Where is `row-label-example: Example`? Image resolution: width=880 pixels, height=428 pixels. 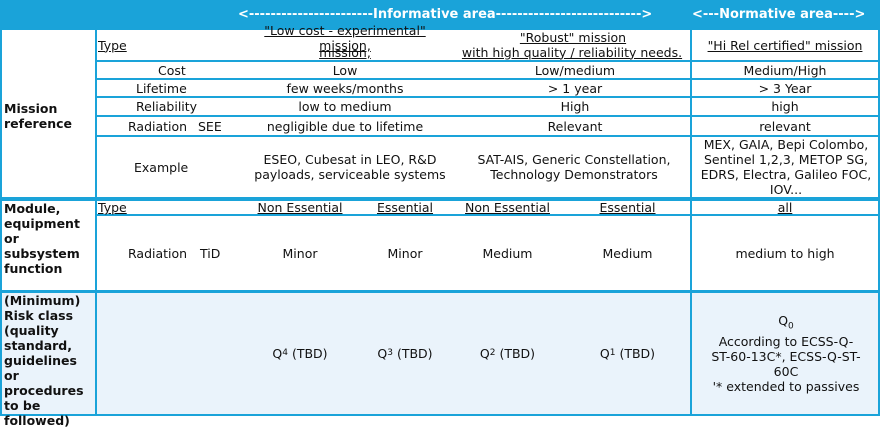 row-label-example: Example is located at coordinates (161, 167).